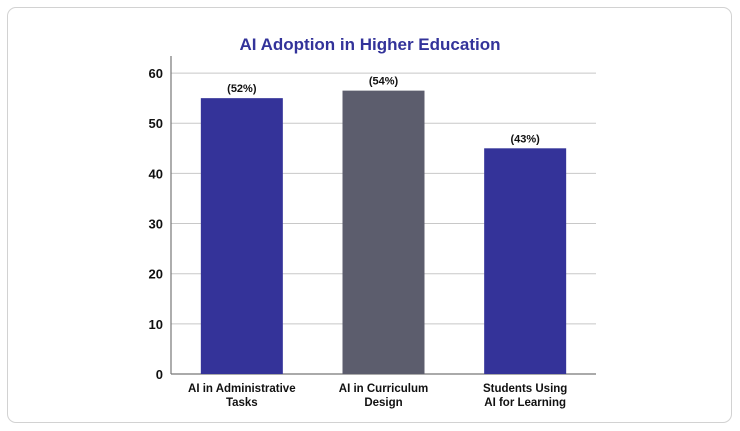  I want to click on y-tick-label: 30, so click(156, 224).